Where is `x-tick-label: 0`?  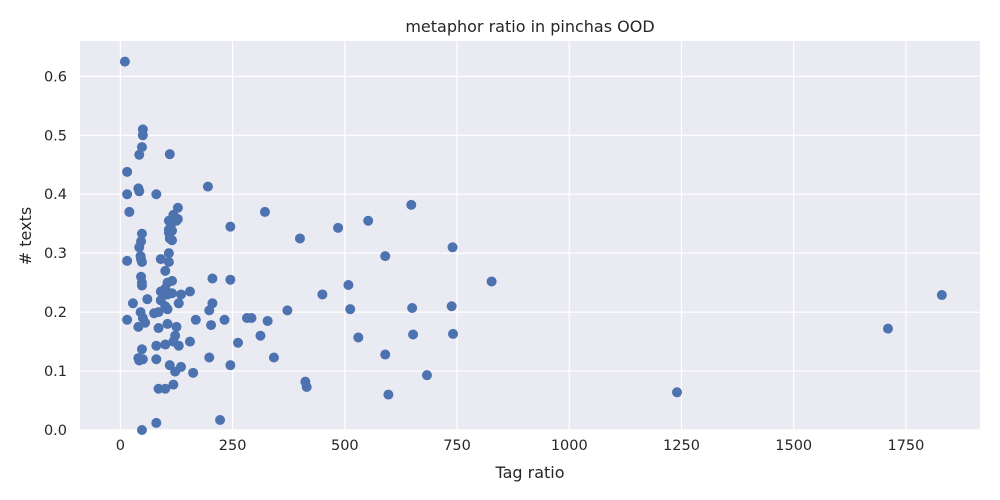
x-tick-label: 0 is located at coordinates (120, 446).